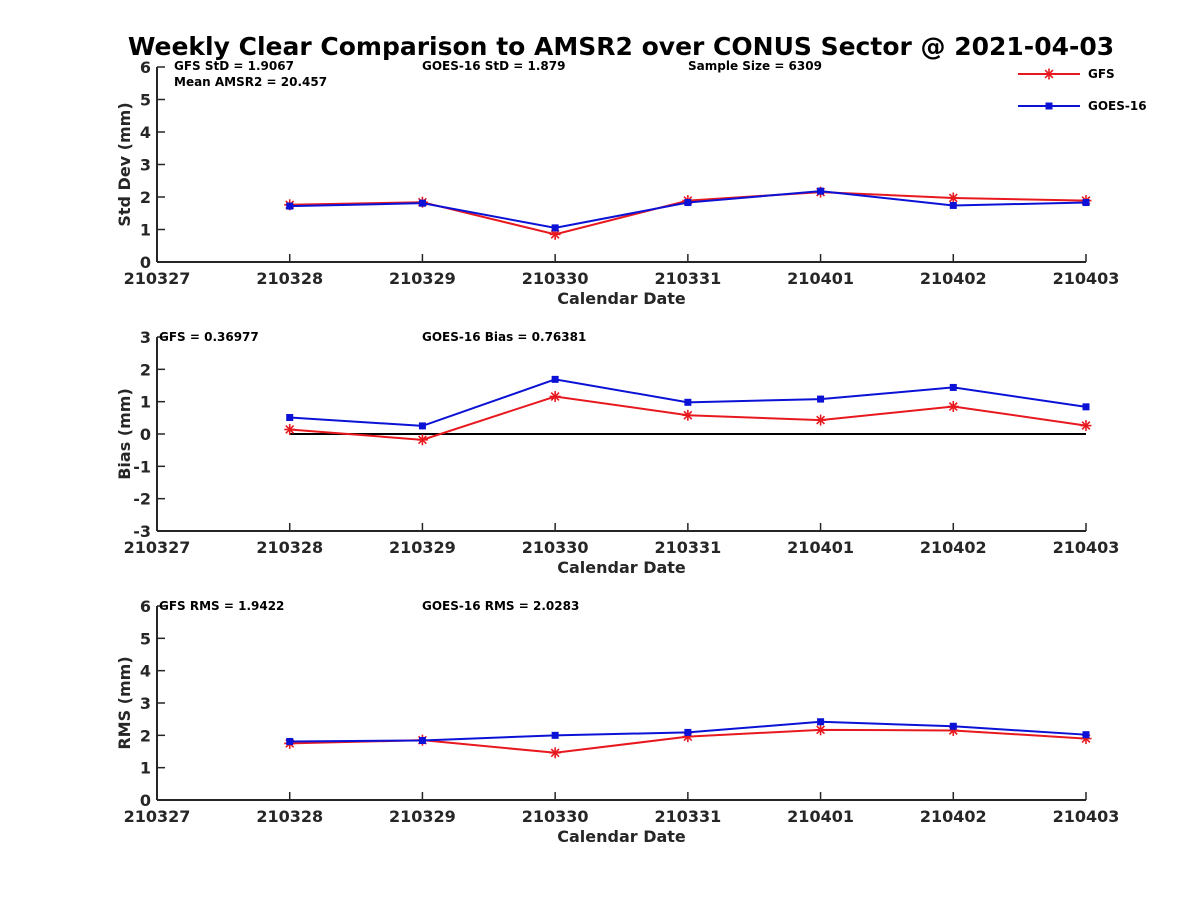 The image size is (1200, 904). I want to click on legend-item-goes-16: GOES-16, so click(1082, 106).